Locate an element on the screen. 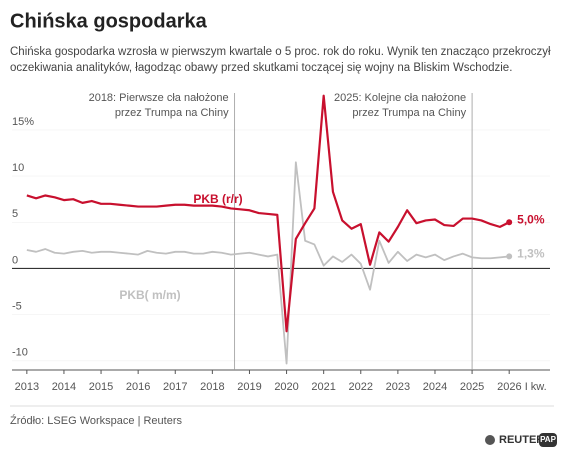 This screenshot has height=457, width=564. x-tick-label: 2016 is located at coordinates (138, 387).